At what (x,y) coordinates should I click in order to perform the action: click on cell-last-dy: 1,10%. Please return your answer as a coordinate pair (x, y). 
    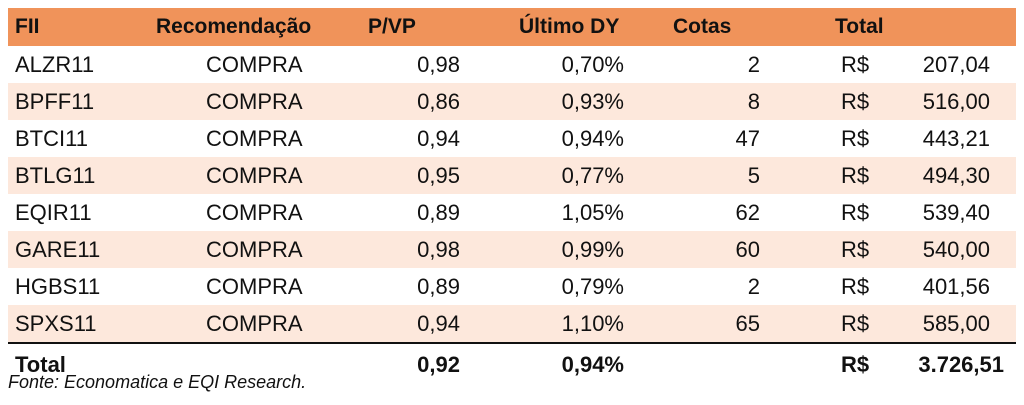
    Looking at the image, I should click on (592, 323).